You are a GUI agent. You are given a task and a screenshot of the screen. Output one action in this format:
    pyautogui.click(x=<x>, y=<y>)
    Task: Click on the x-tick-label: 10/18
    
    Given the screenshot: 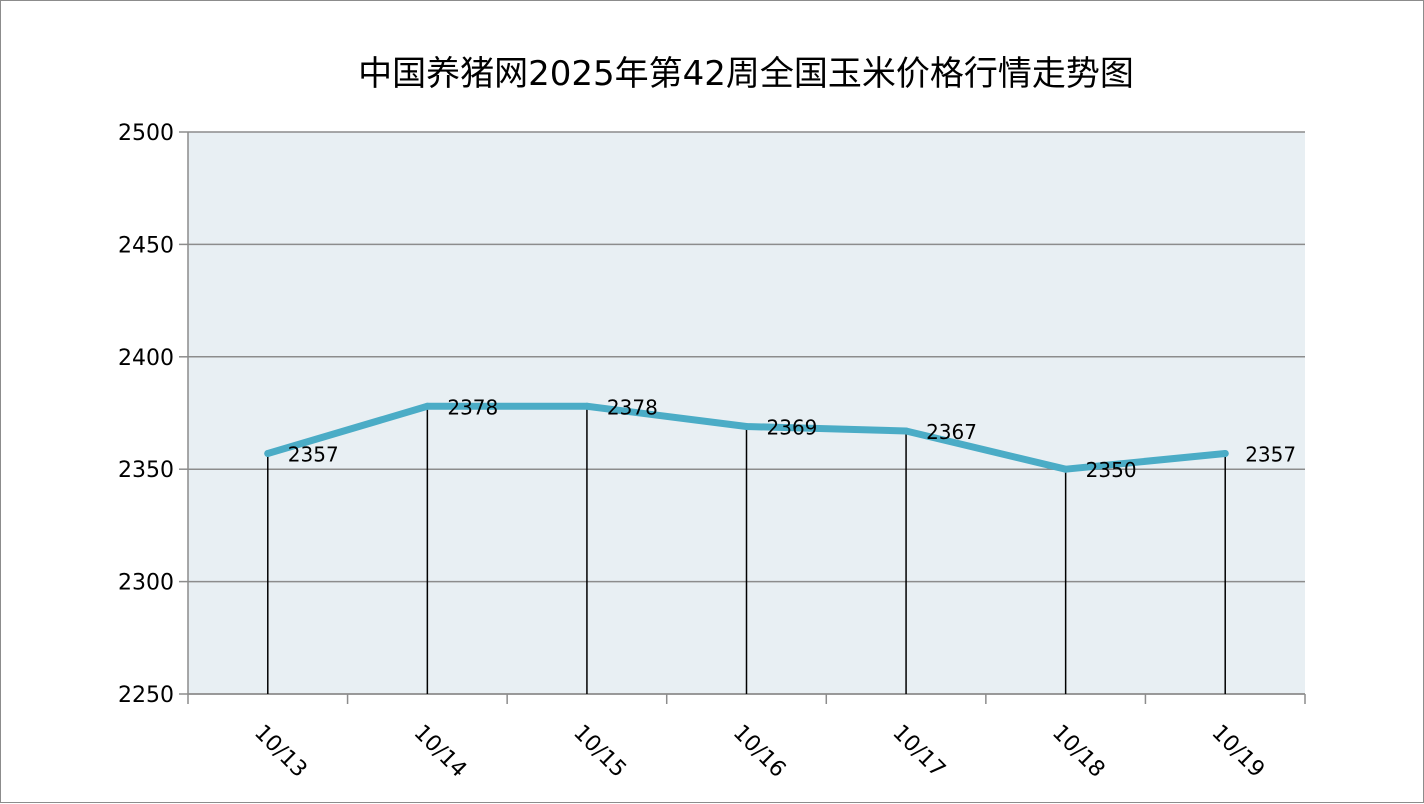 What is the action you would take?
    pyautogui.click(x=1078, y=751)
    